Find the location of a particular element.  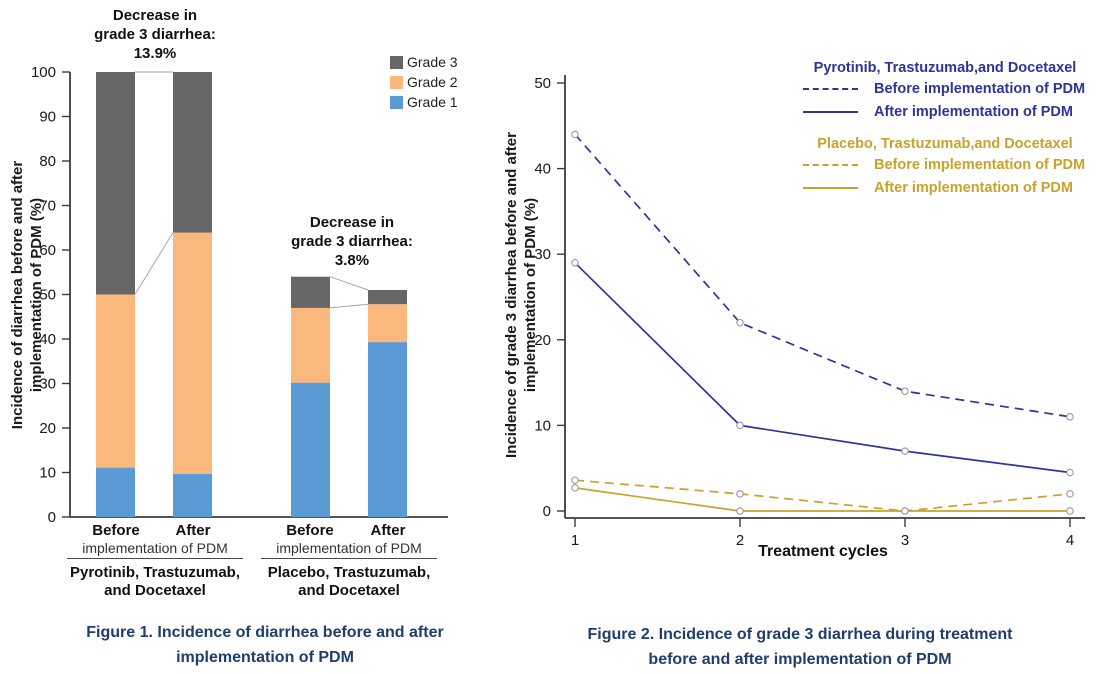

legend-item-pyrotinib-before: Before implementation of PDM is located at coordinates (945, 89).